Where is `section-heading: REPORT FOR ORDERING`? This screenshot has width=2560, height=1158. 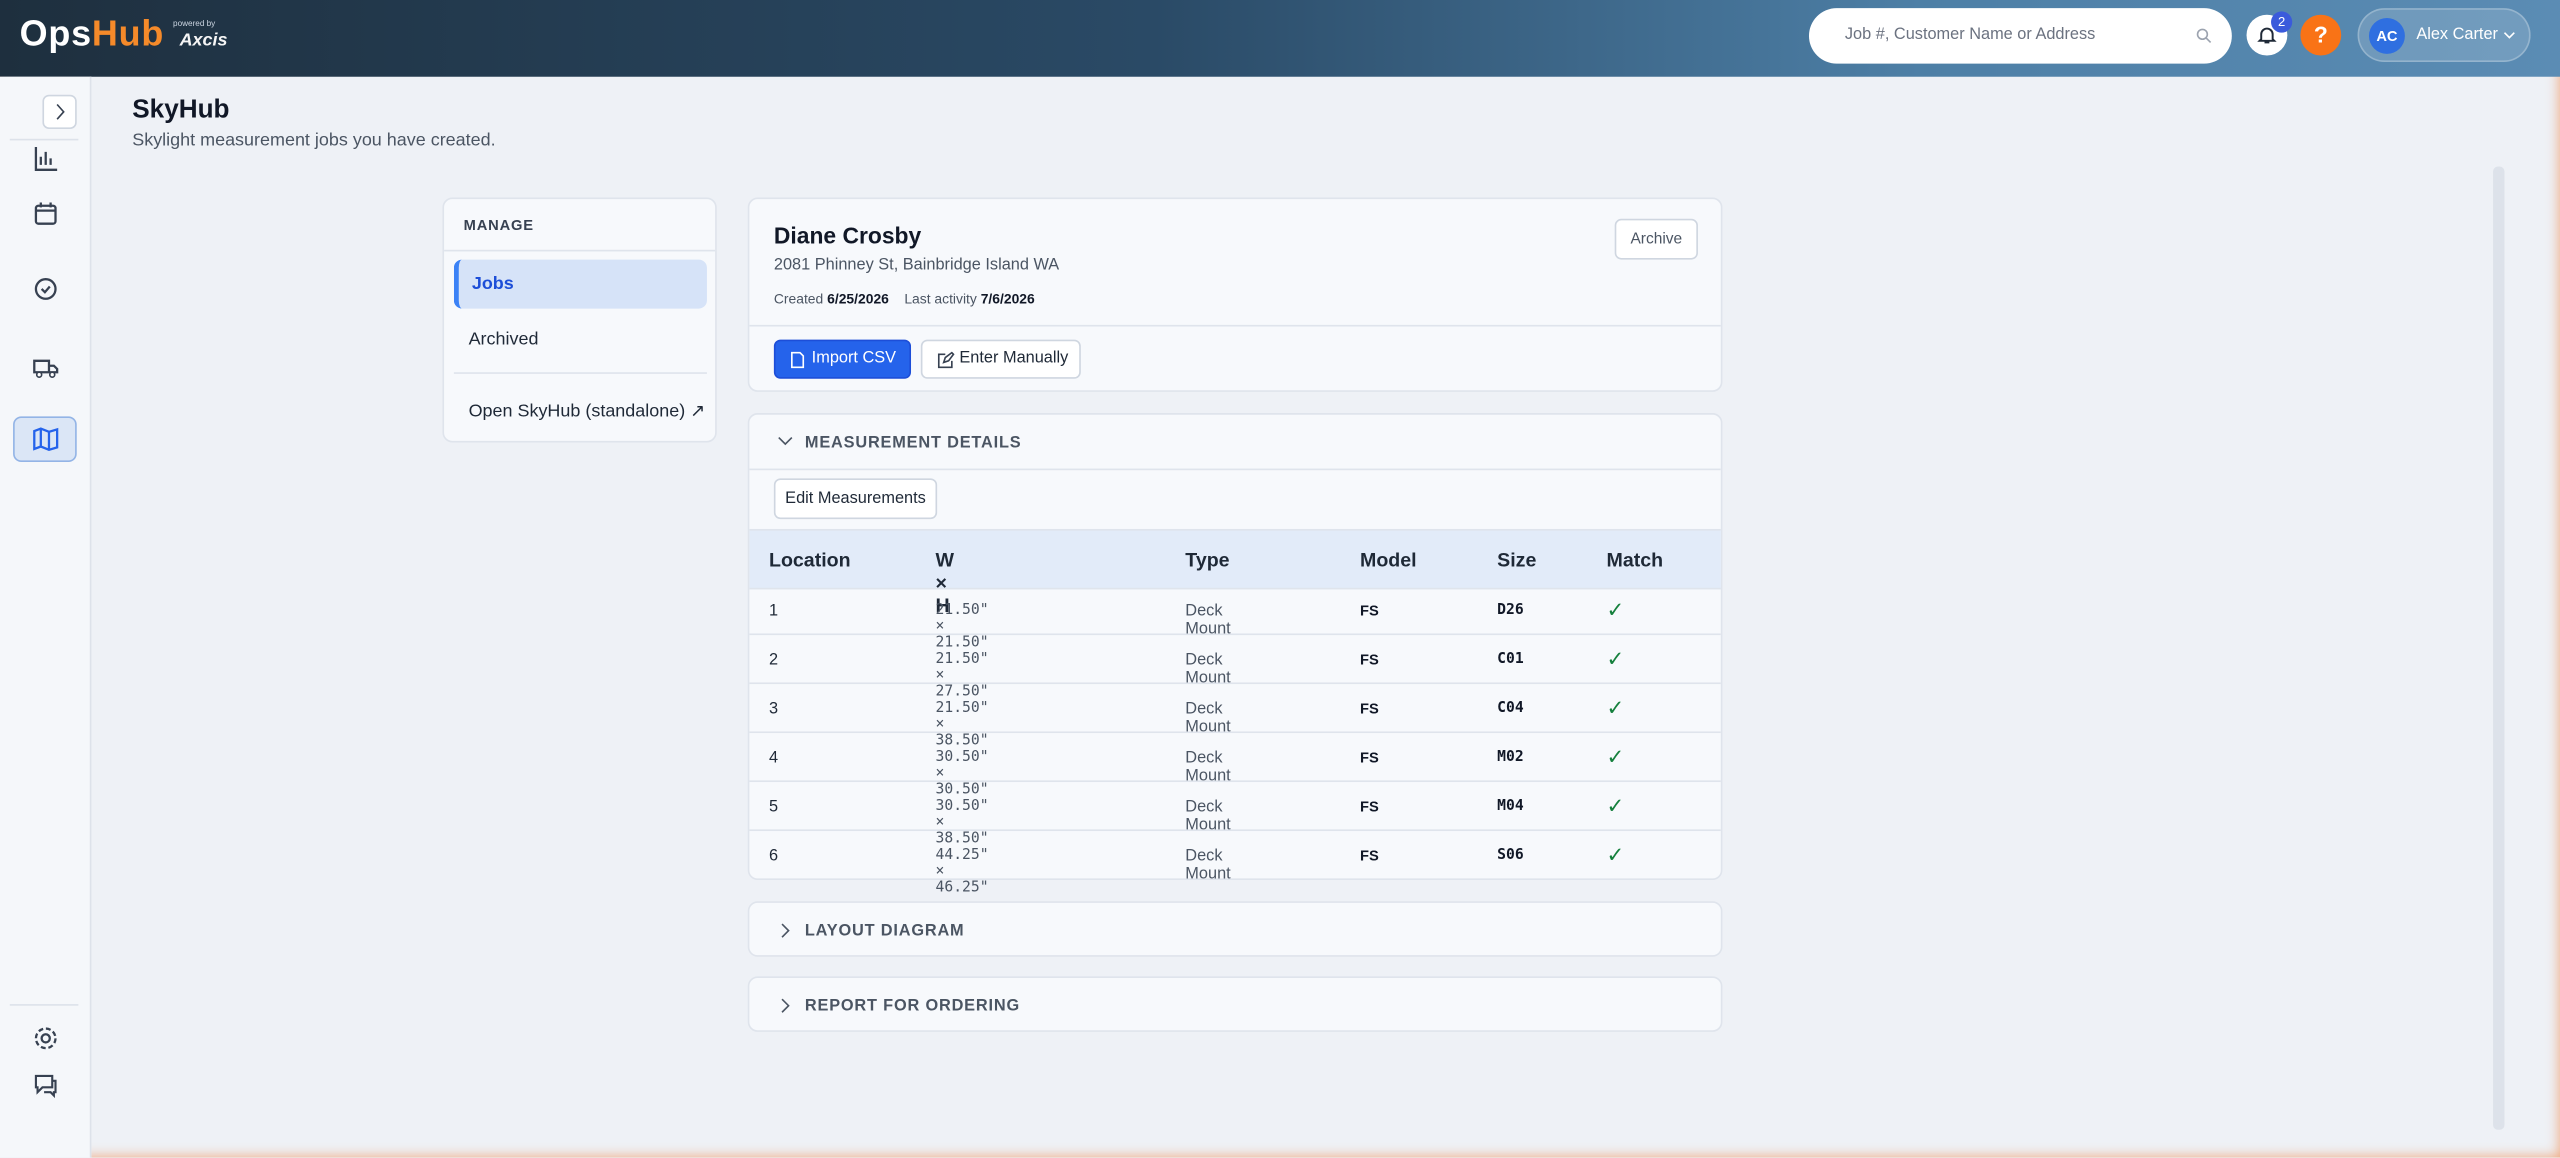
section-heading: REPORT FOR ORDERING is located at coordinates (912, 1006).